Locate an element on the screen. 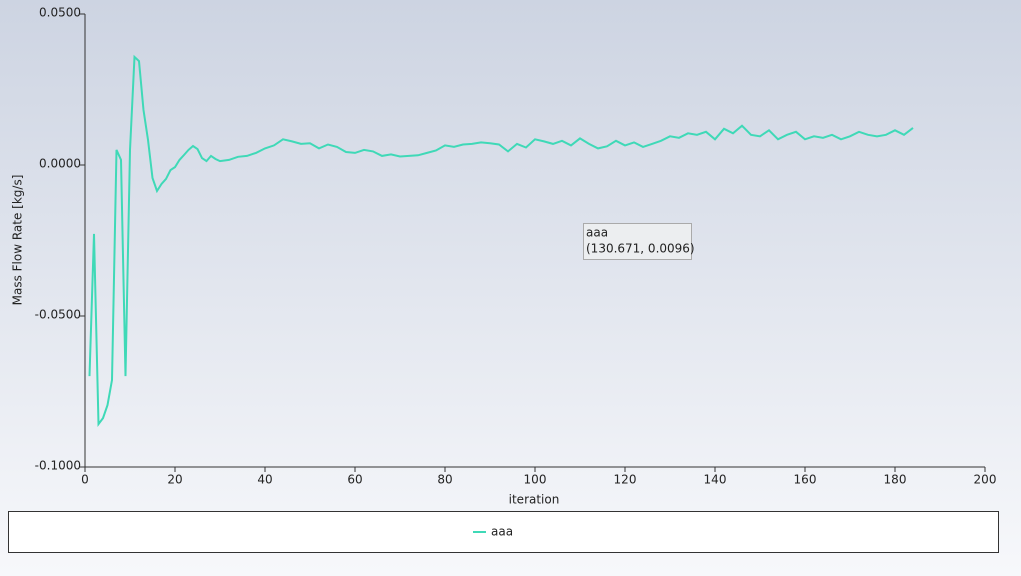  tooltip: aaa (130.671, 0.0096) is located at coordinates (639, 241).